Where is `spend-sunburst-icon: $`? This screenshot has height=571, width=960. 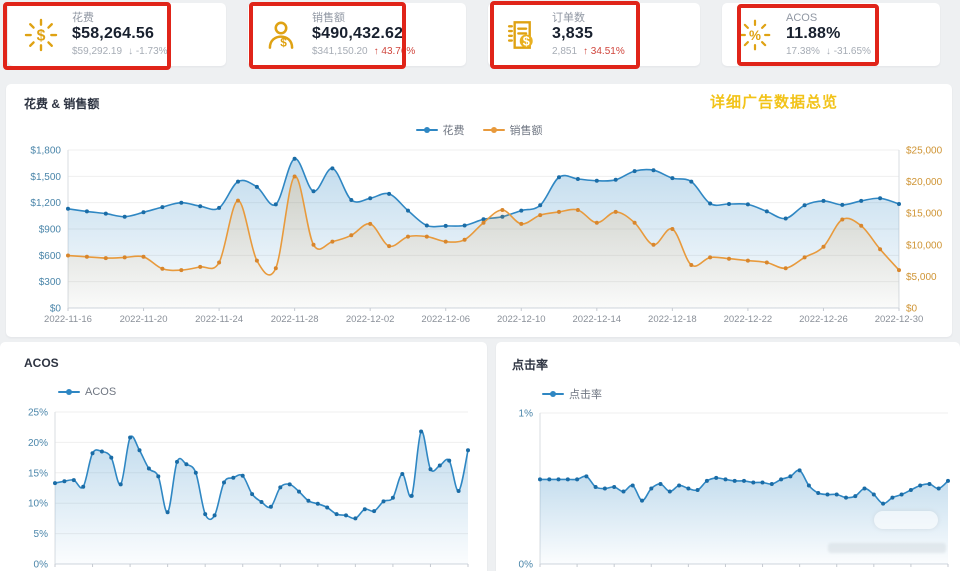 spend-sunburst-icon: $ is located at coordinates (41, 34).